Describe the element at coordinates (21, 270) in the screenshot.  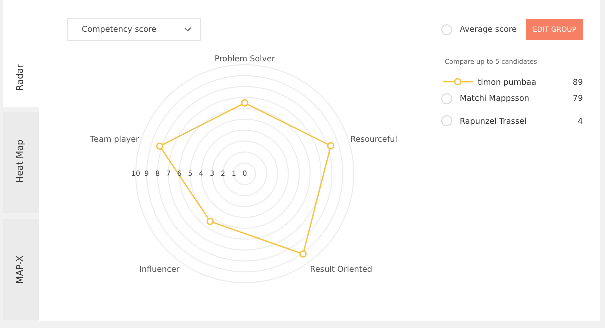
I see `text: MAP-X` at that location.